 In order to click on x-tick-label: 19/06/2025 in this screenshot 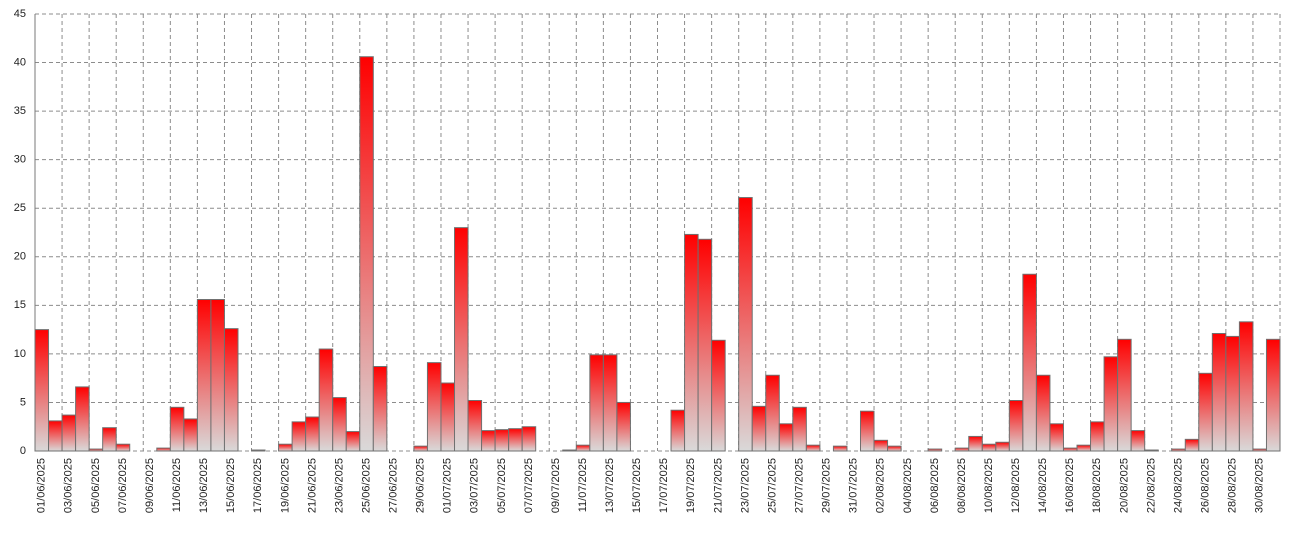, I will do `click(285, 485)`.